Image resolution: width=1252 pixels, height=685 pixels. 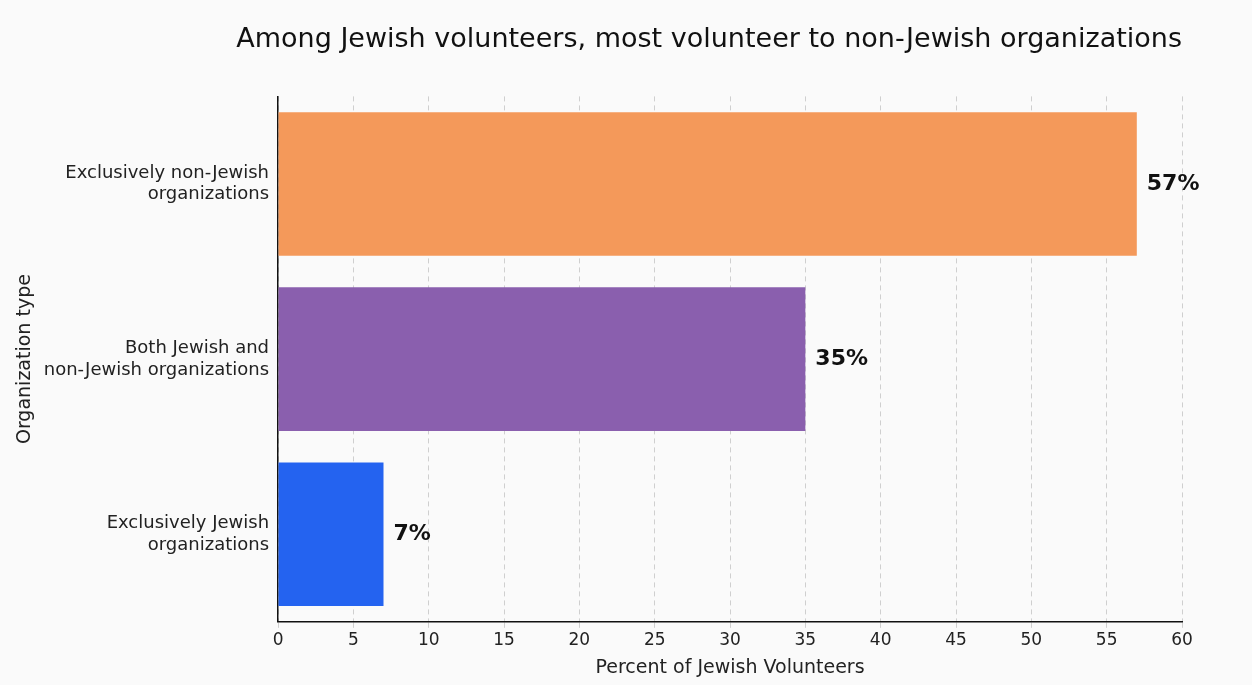 What do you see at coordinates (1106, 639) in the screenshot?
I see `x-tick-label: 55` at bounding box center [1106, 639].